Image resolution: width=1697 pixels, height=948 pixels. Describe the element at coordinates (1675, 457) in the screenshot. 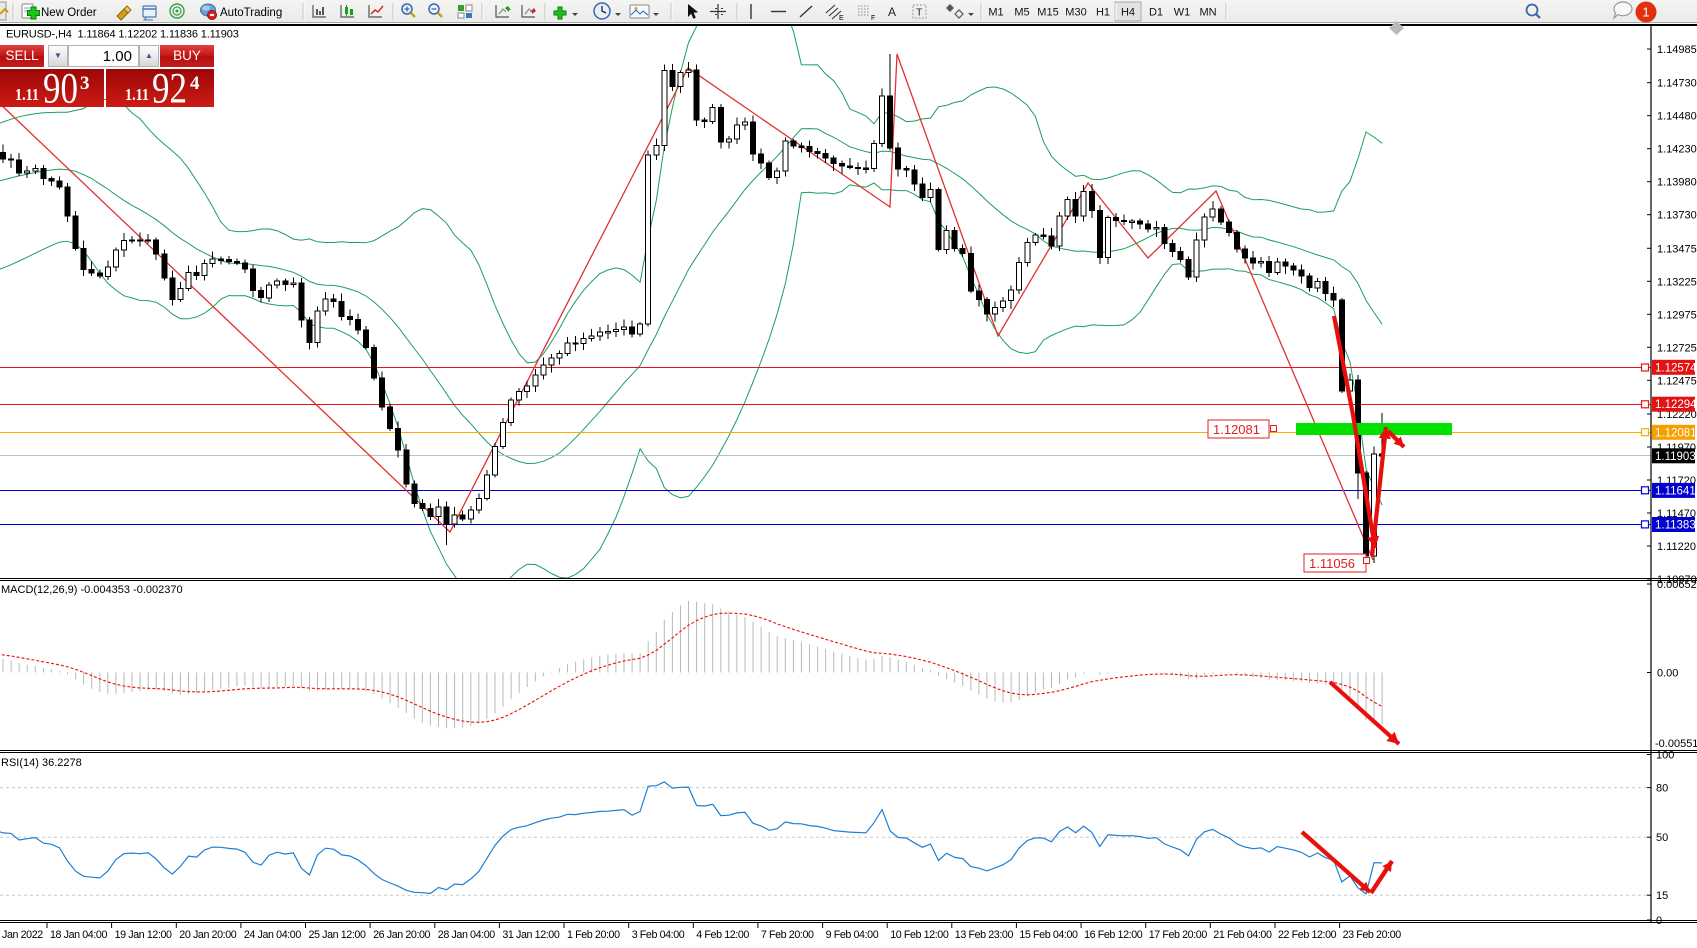

I see `svg-text: 1.11903` at that location.